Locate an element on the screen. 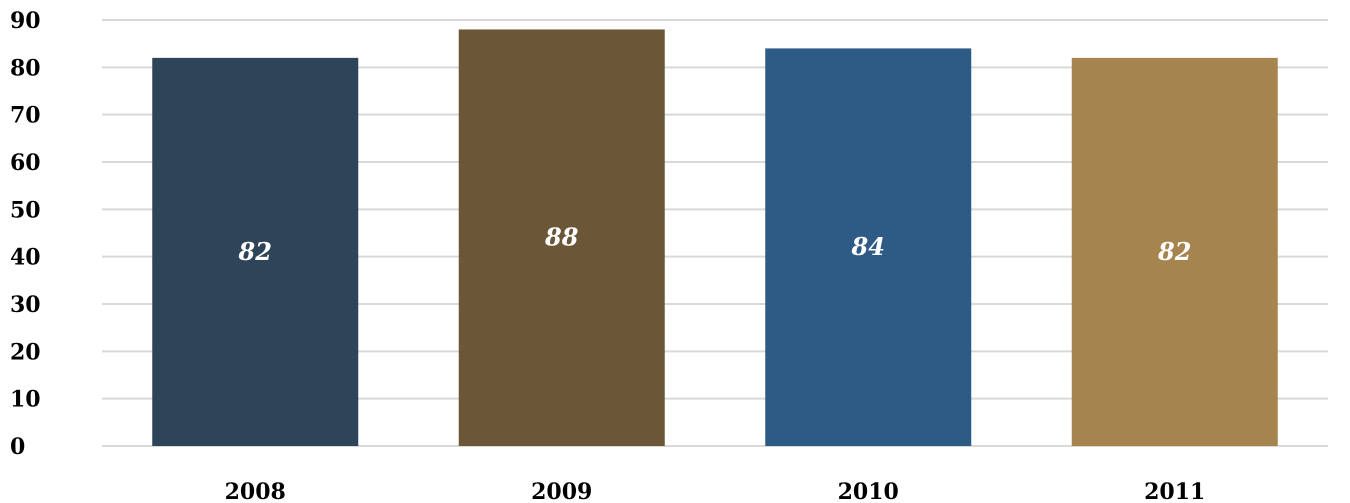 Image resolution: width=1350 pixels, height=503 pixels. bar-2011 is located at coordinates (1174, 251).